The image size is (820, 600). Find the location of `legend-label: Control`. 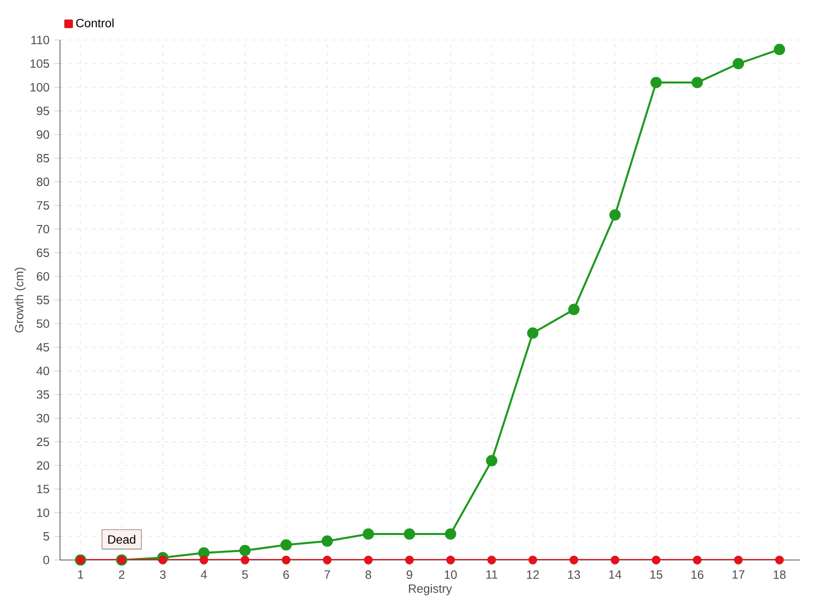

legend-label: Control is located at coordinates (95, 23).